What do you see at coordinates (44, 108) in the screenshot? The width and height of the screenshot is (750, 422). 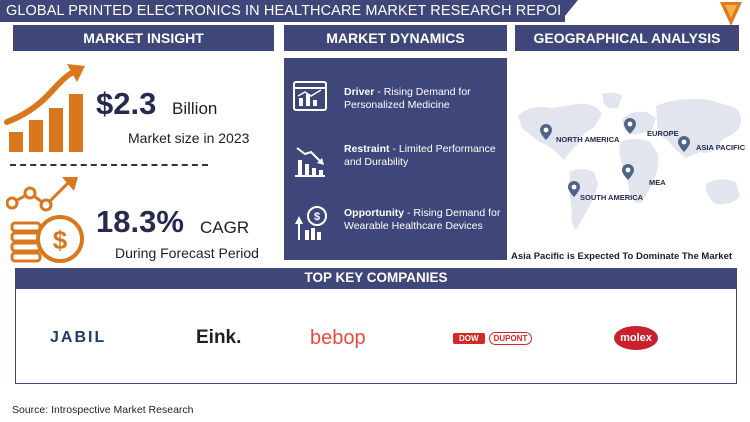 I see `bar-growth-chart-icon` at bounding box center [44, 108].